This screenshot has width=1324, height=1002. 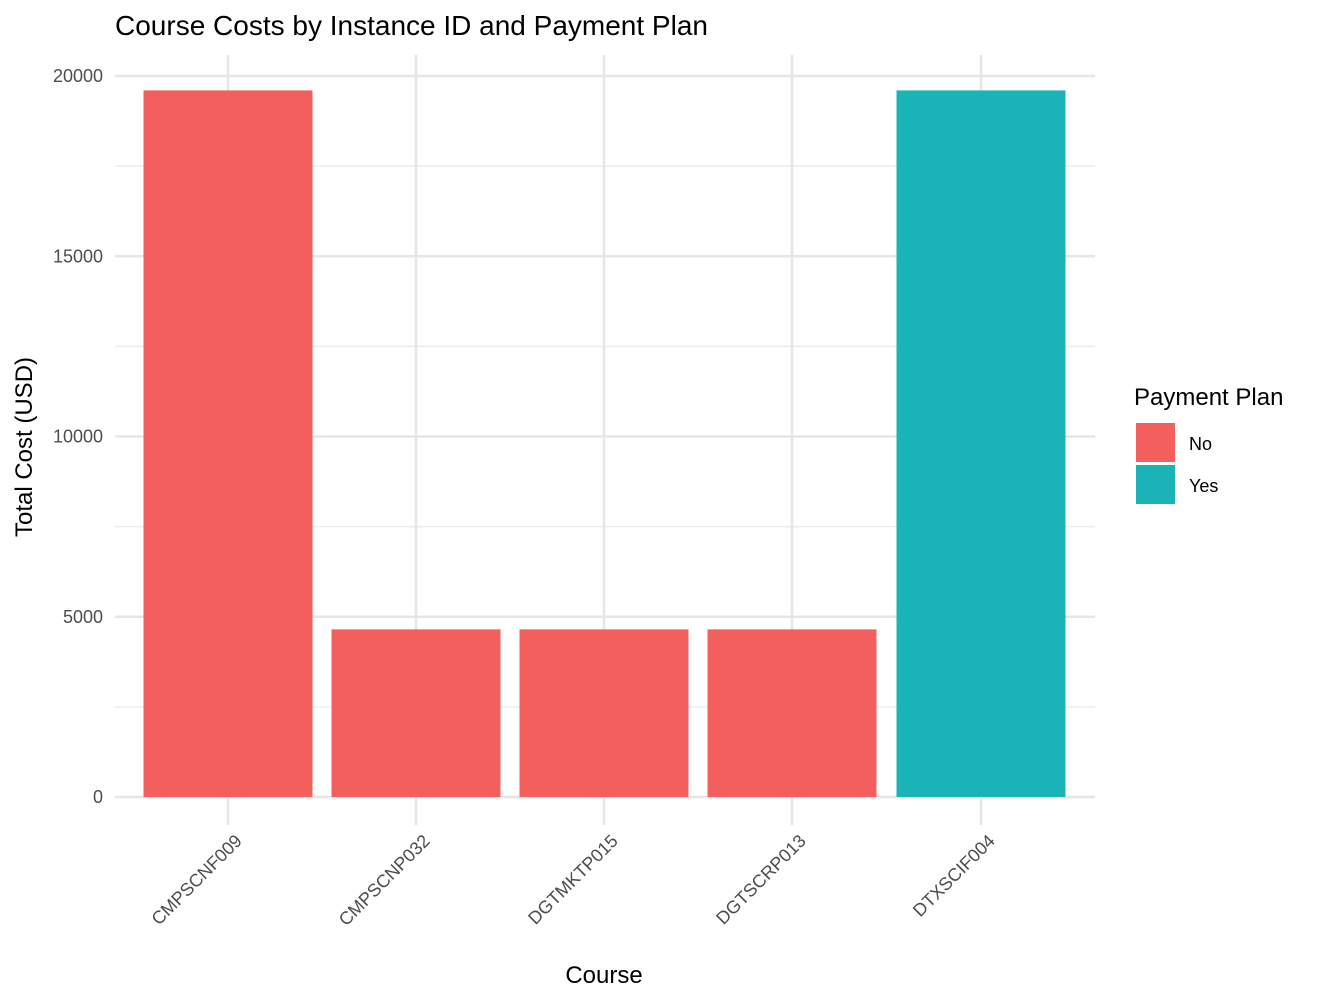 What do you see at coordinates (1203, 486) in the screenshot?
I see `legend-label-yes: Yes` at bounding box center [1203, 486].